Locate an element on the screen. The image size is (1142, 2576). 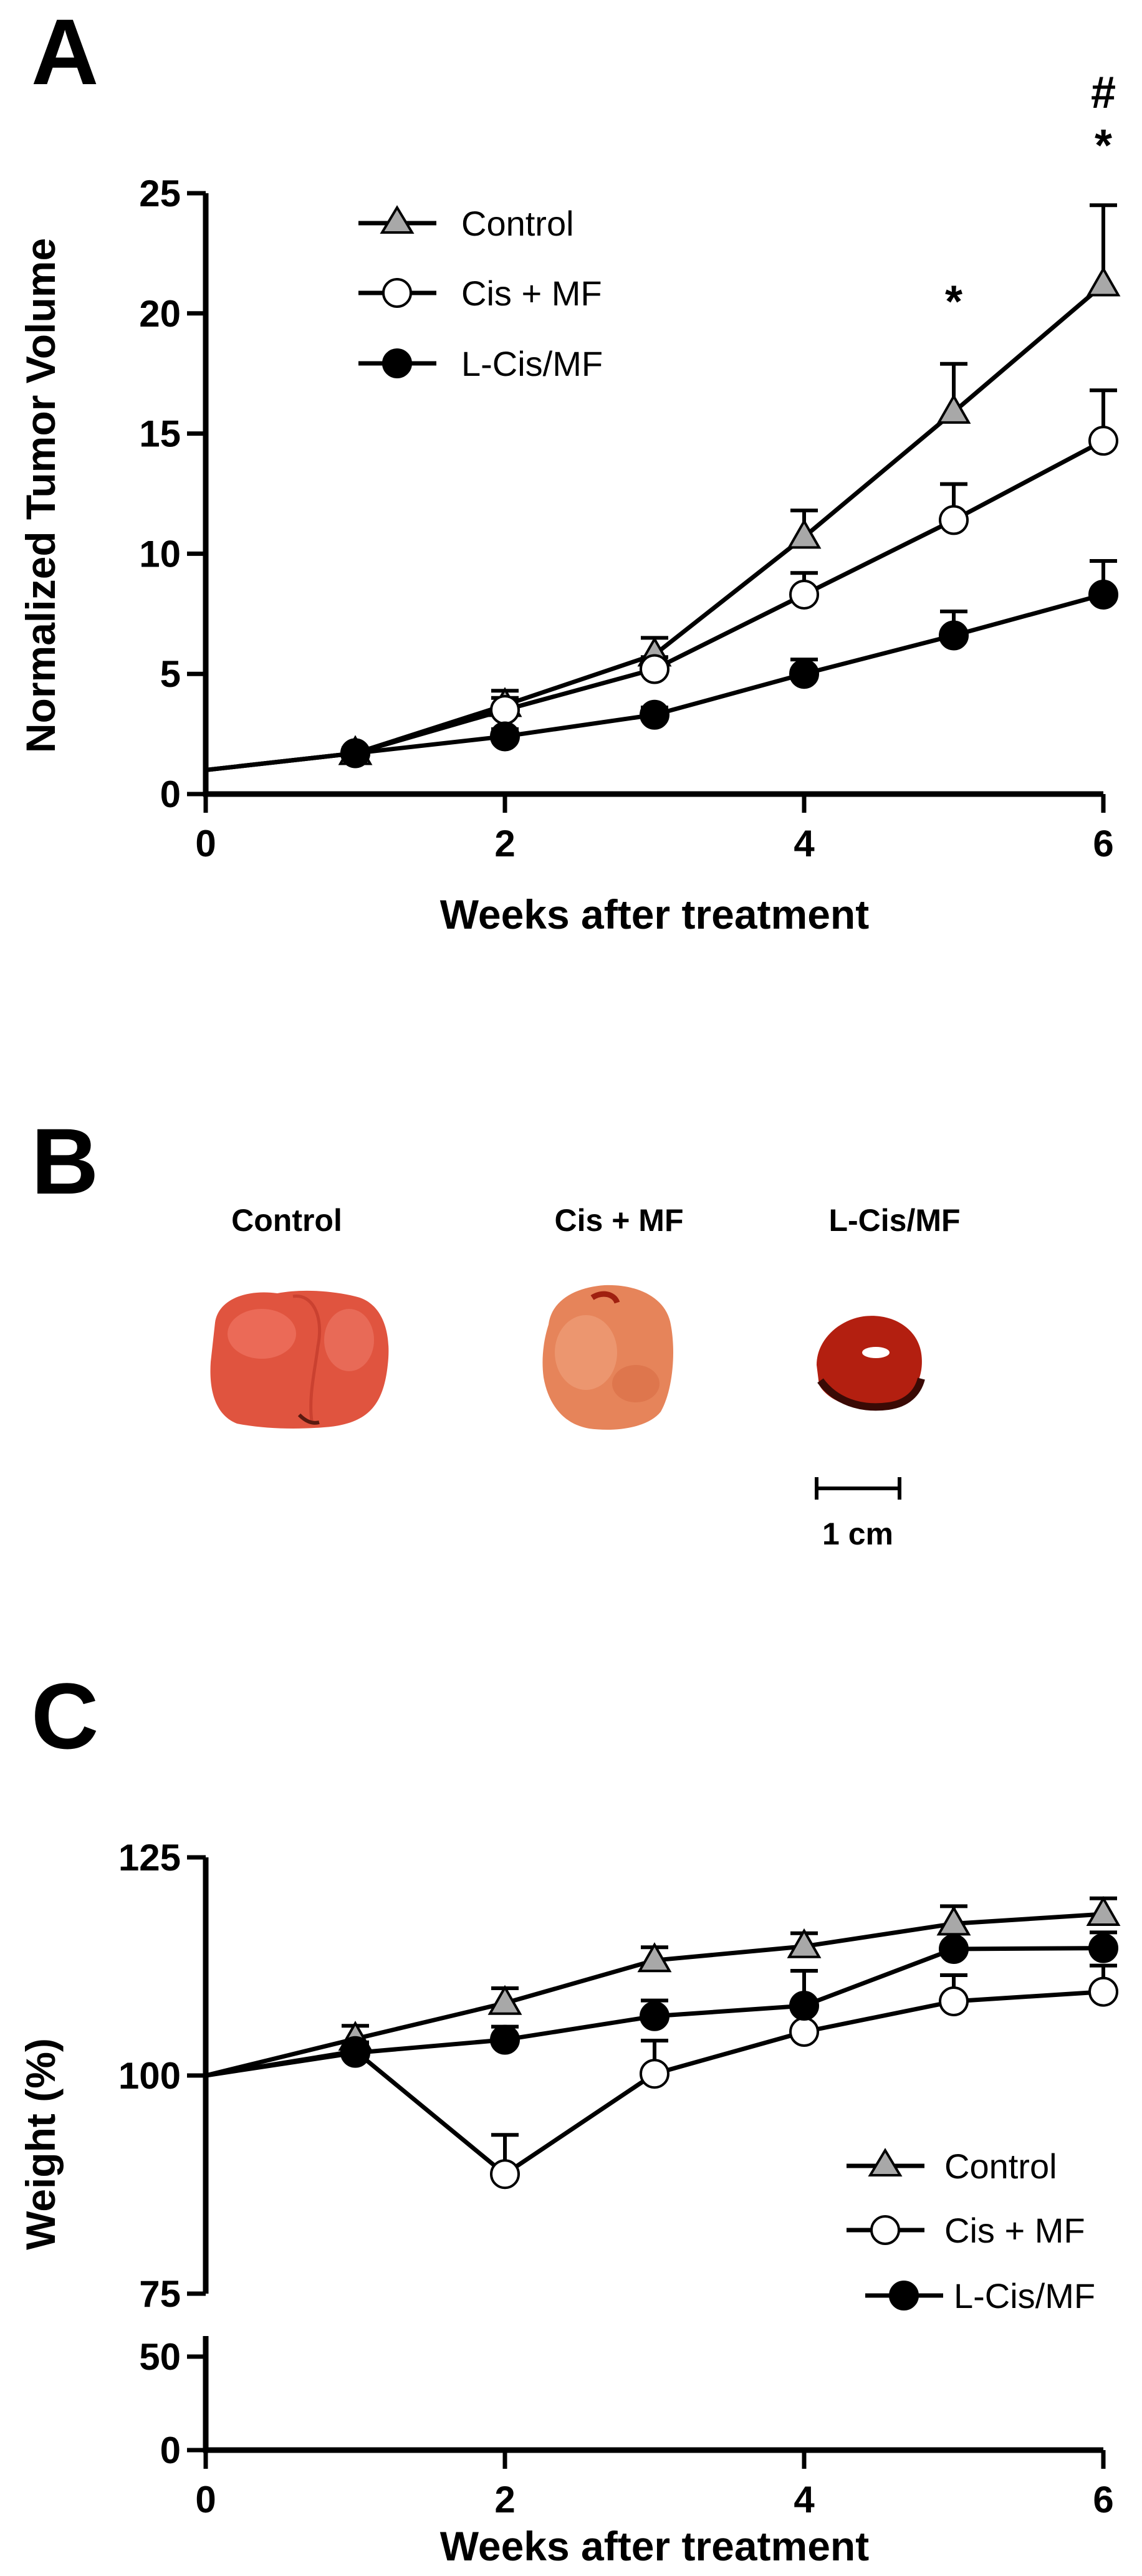
chart-a-control-line is located at coordinates (655, 527).